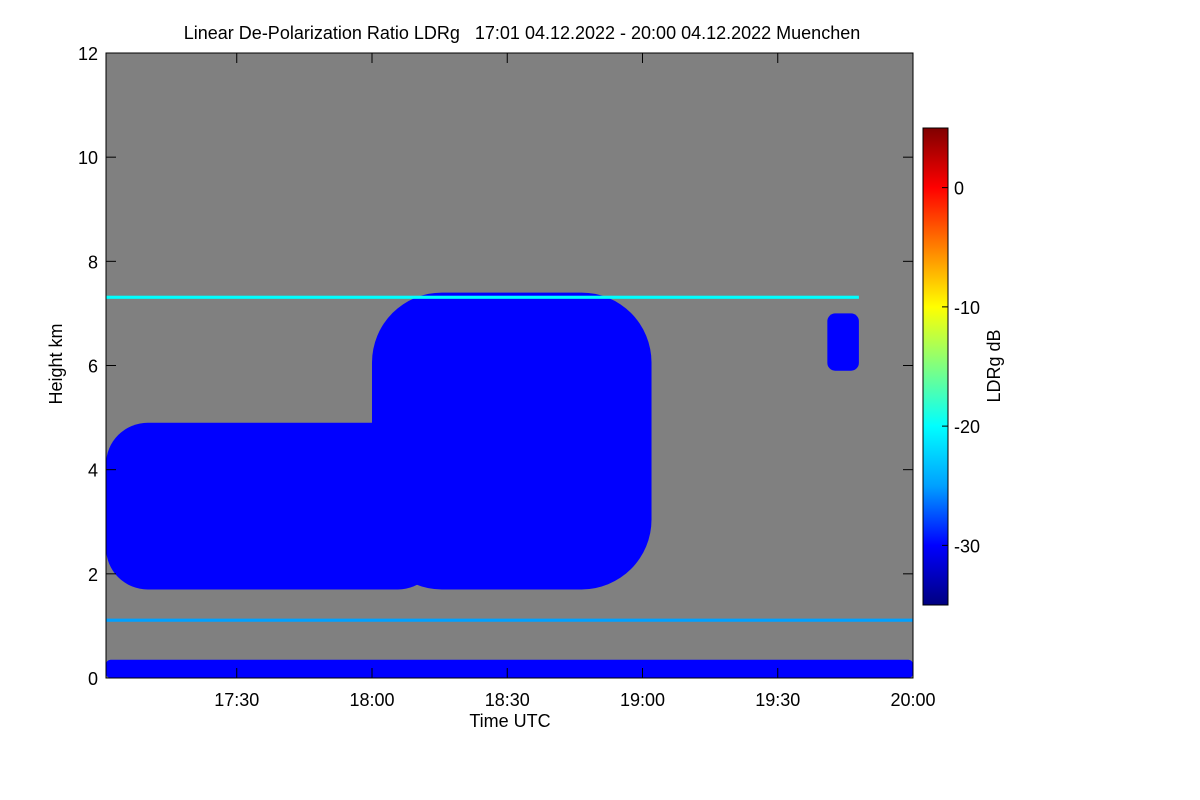  I want to click on y-tick-label: 8, so click(93, 262).